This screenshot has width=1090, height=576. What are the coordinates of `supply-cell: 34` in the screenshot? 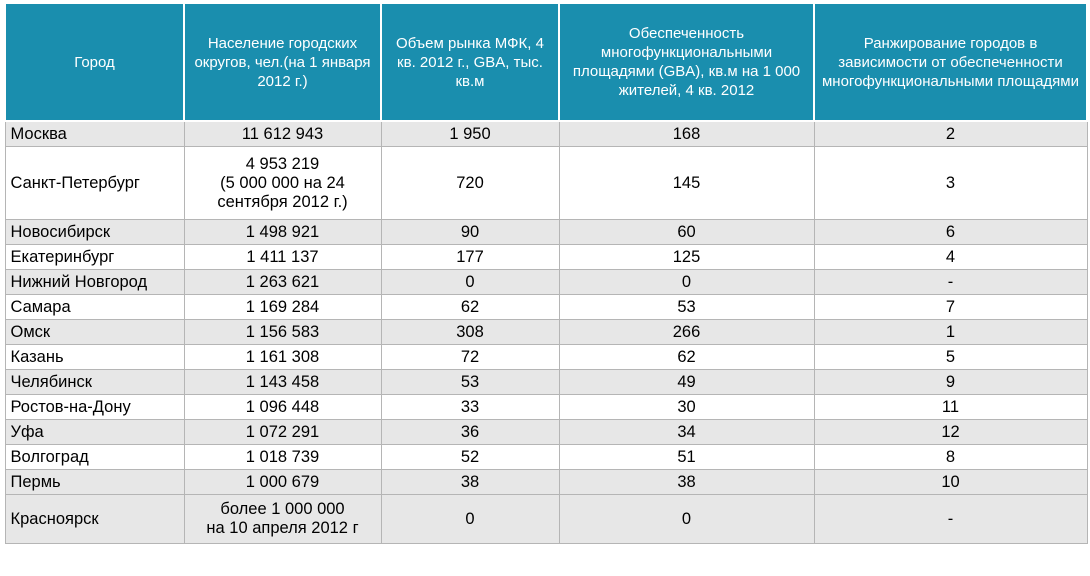 It's located at (686, 432).